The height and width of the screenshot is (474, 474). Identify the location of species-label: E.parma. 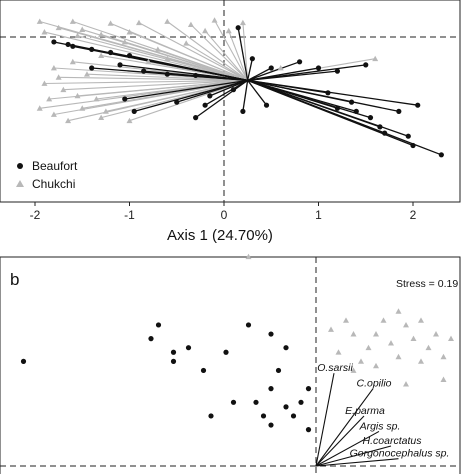
(365, 411).